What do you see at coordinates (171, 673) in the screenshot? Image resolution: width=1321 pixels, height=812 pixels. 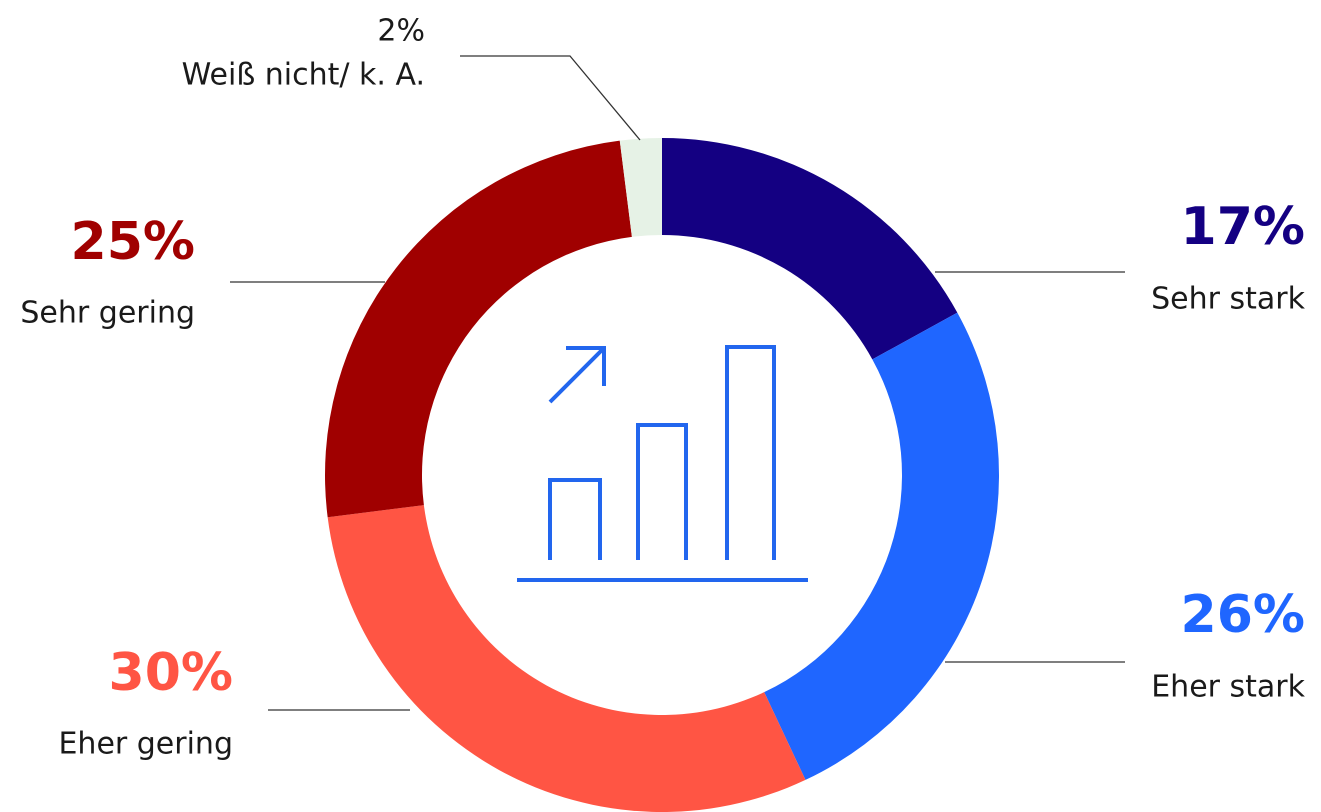 I see `value-label: 30%` at bounding box center [171, 673].